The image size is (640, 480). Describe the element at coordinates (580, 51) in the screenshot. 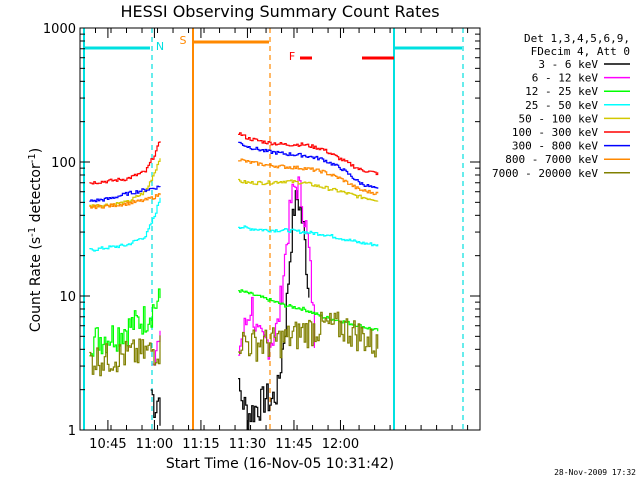

I see `legend-header-1: FDecim 4, Att 0` at that location.